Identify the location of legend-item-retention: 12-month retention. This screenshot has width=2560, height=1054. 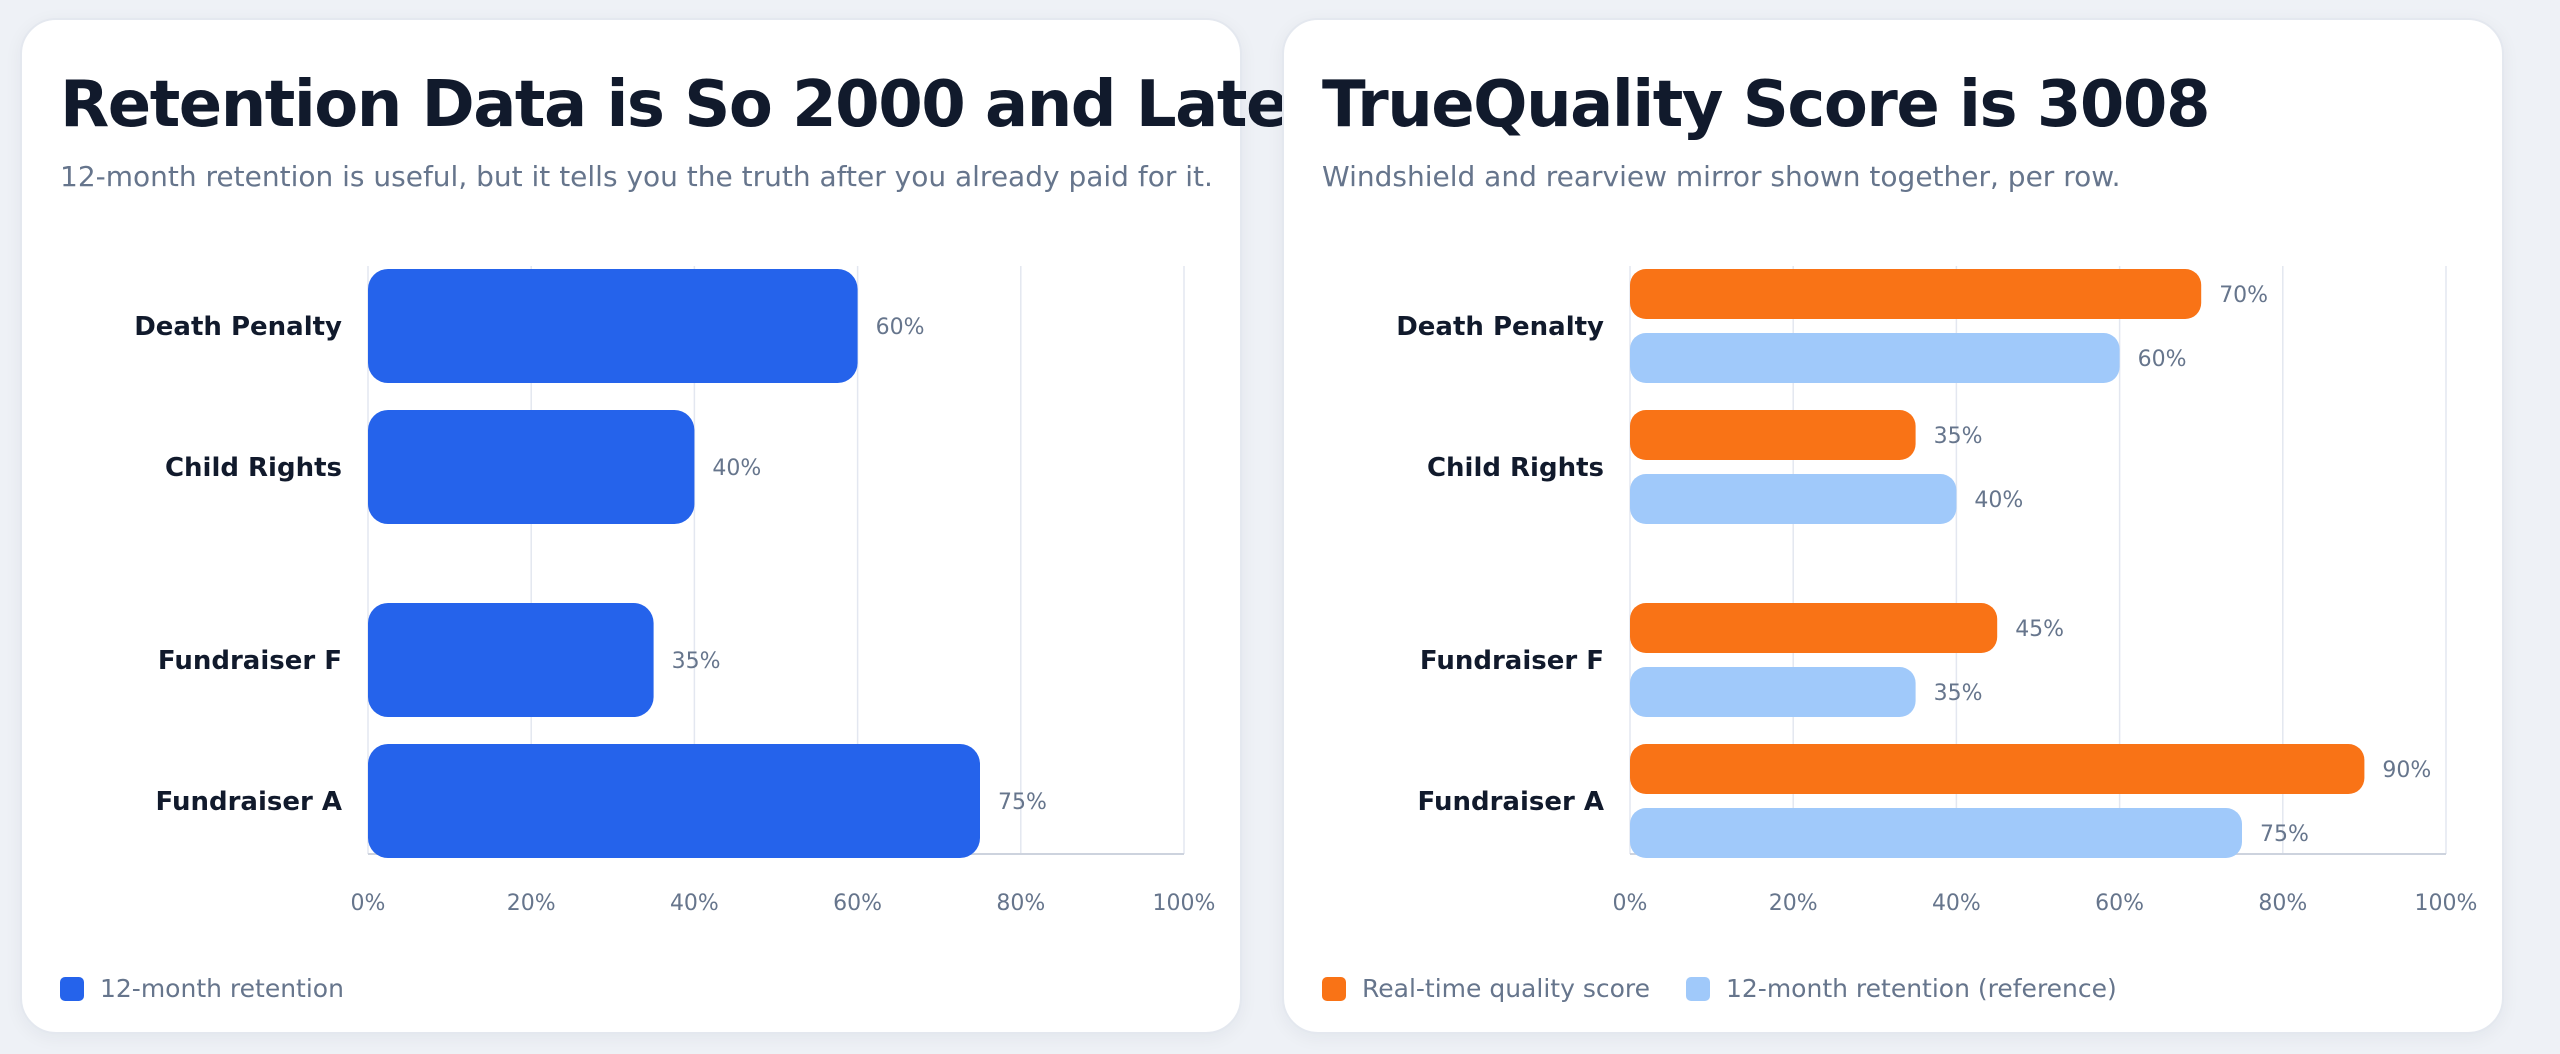
(202, 988).